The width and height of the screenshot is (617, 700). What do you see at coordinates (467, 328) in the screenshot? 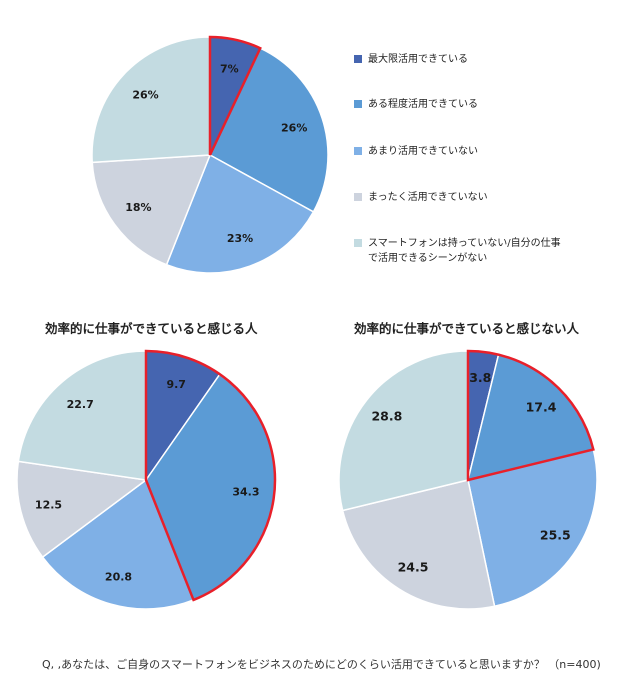
I see `chart-title-not-efficient: 効率的に仕事ができていると感じない人` at bounding box center [467, 328].